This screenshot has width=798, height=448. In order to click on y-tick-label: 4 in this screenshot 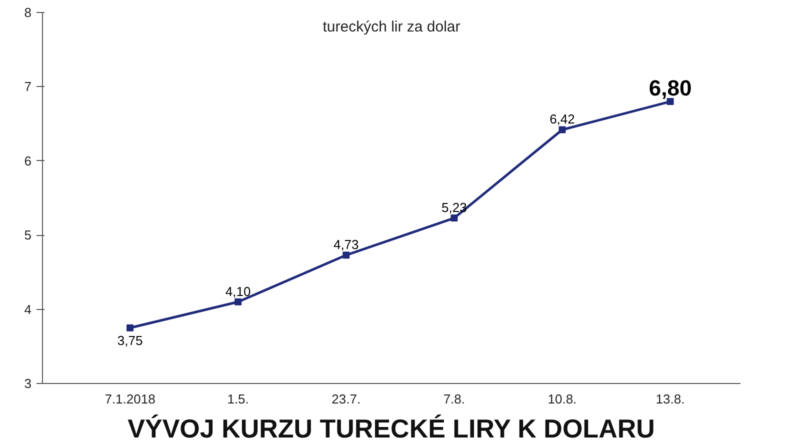, I will do `click(28, 309)`.